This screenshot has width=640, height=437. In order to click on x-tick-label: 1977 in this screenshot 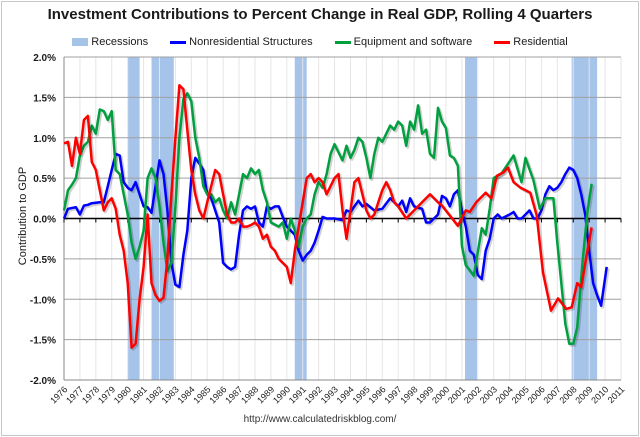, I will do `click(74, 394)`.